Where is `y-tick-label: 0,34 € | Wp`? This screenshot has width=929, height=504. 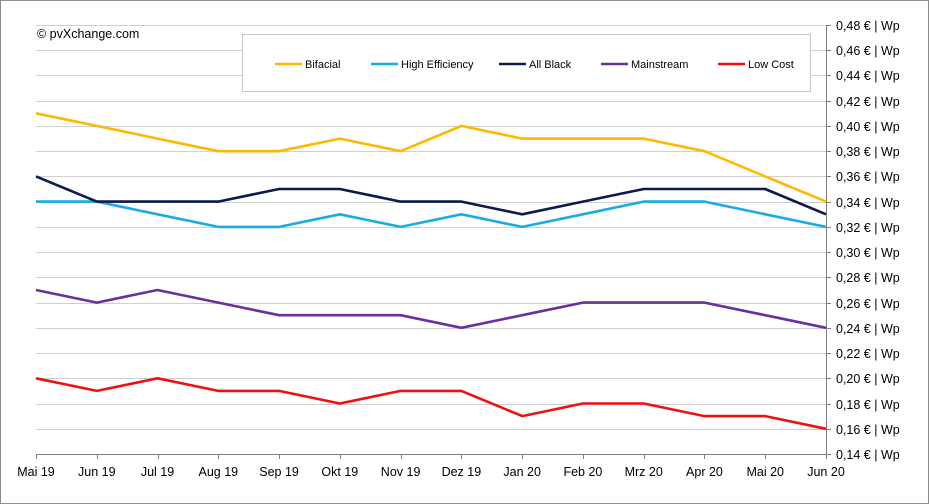
y-tick-label: 0,34 € | Wp is located at coordinates (868, 203).